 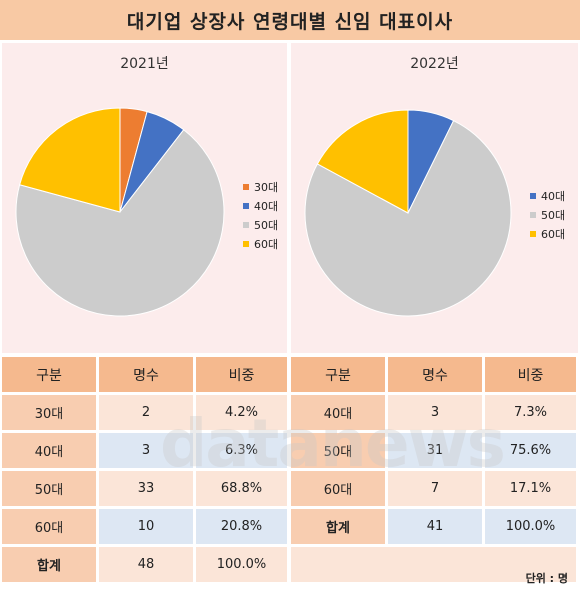 What do you see at coordinates (434, 64) in the screenshot?
I see `chart-title-2022: 2022년` at bounding box center [434, 64].